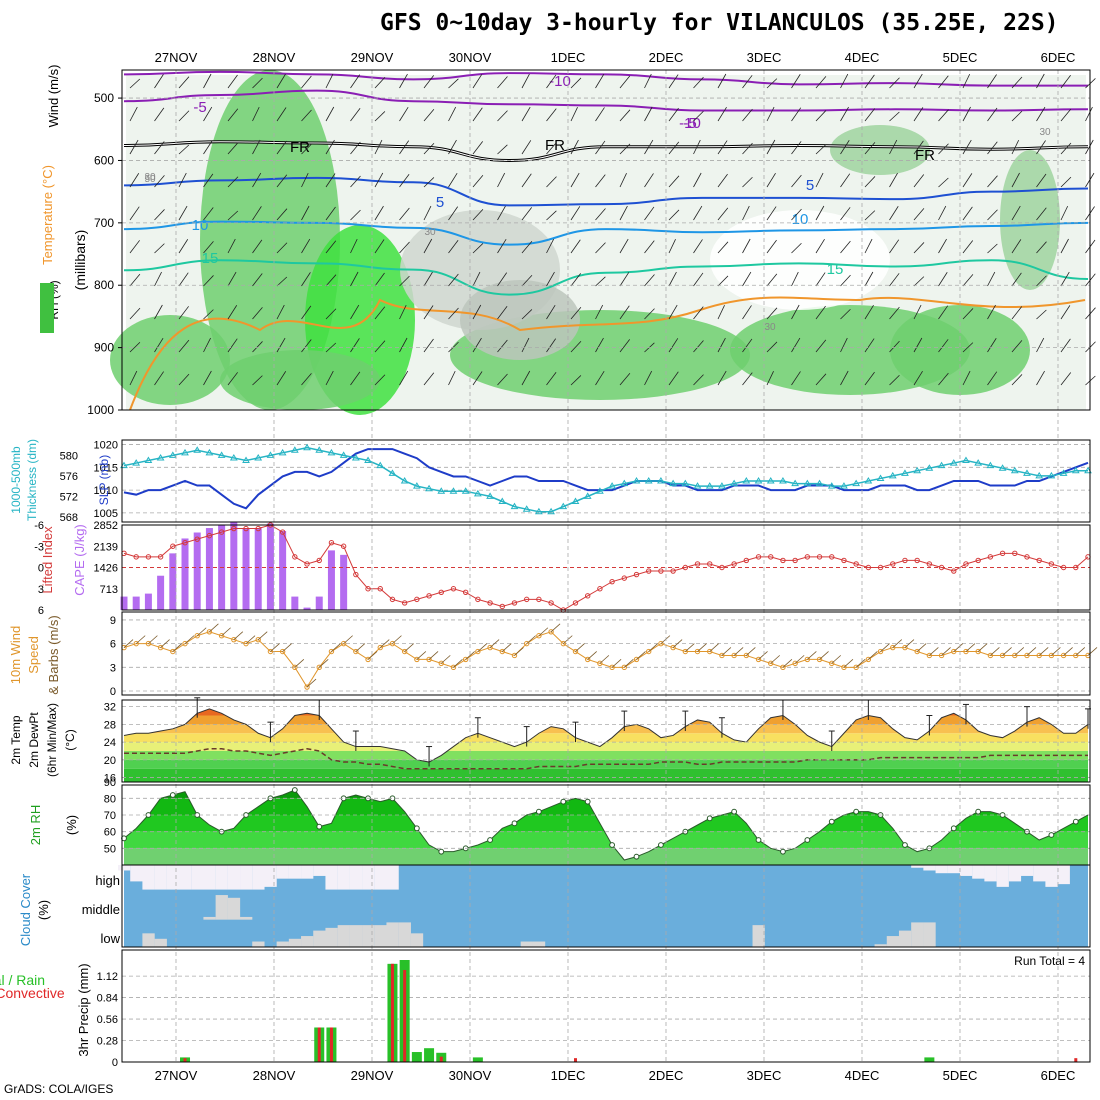  Describe the element at coordinates (110, 849) in the screenshot. I see `rh-tick-label: 50` at that location.